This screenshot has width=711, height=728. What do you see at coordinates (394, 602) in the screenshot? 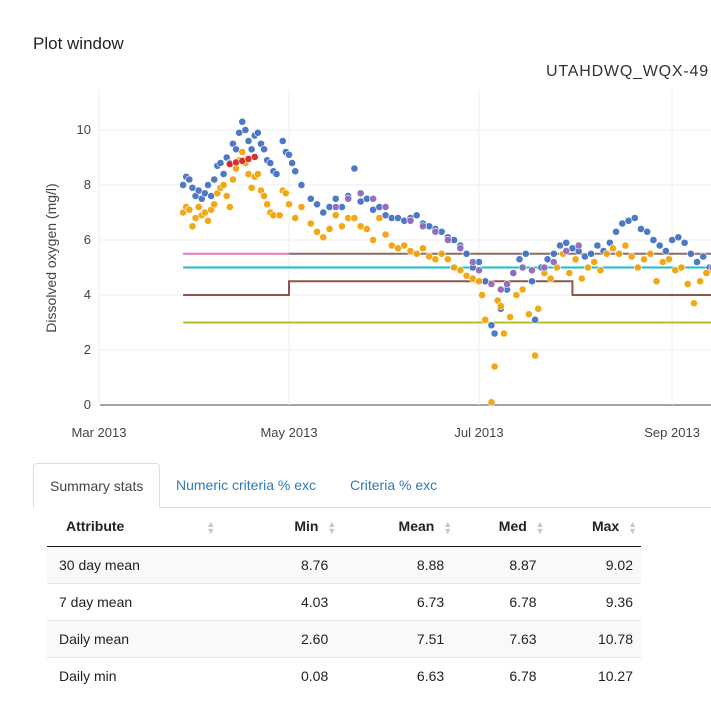
I see `cell-mean: 6.73` at bounding box center [394, 602].